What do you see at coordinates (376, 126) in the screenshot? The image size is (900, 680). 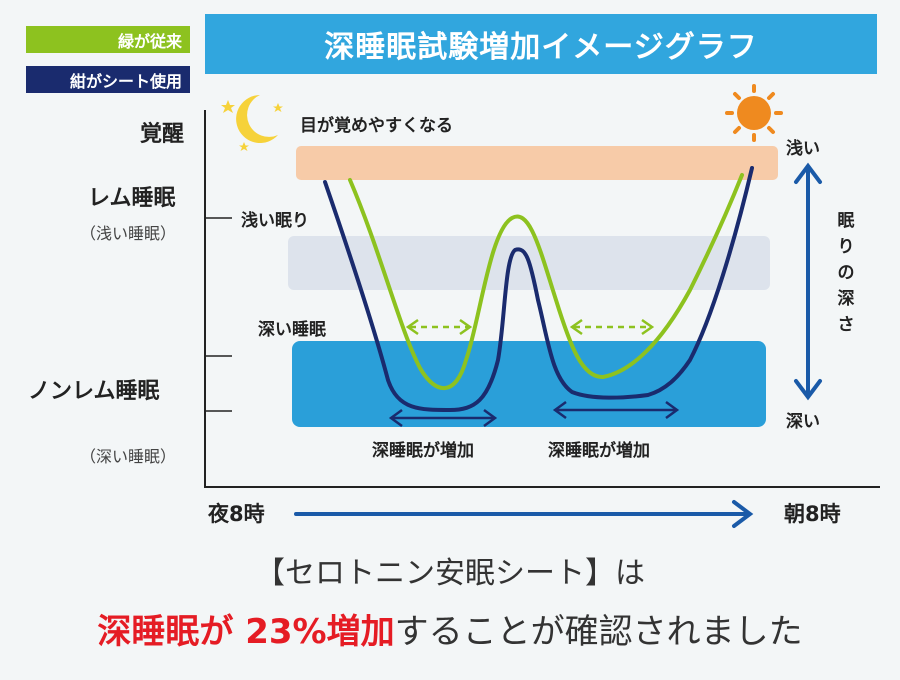 I see `awake-band-label: 目が覚めやすくなる` at bounding box center [376, 126].